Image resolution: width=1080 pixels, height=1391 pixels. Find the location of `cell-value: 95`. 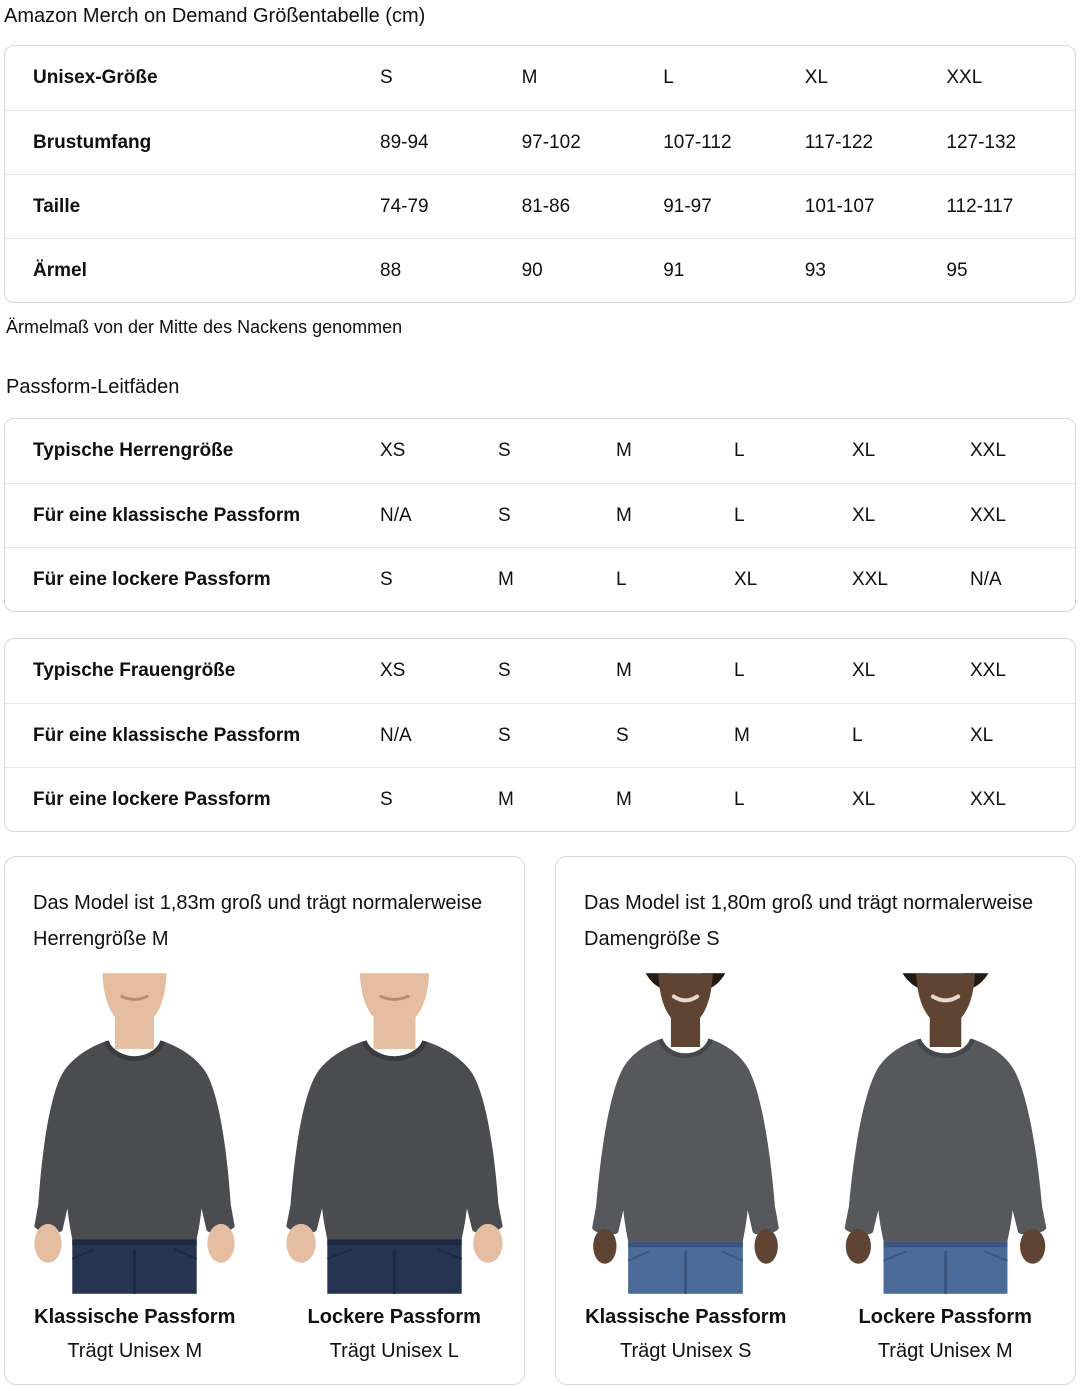

cell-value: 95 is located at coordinates (957, 270).